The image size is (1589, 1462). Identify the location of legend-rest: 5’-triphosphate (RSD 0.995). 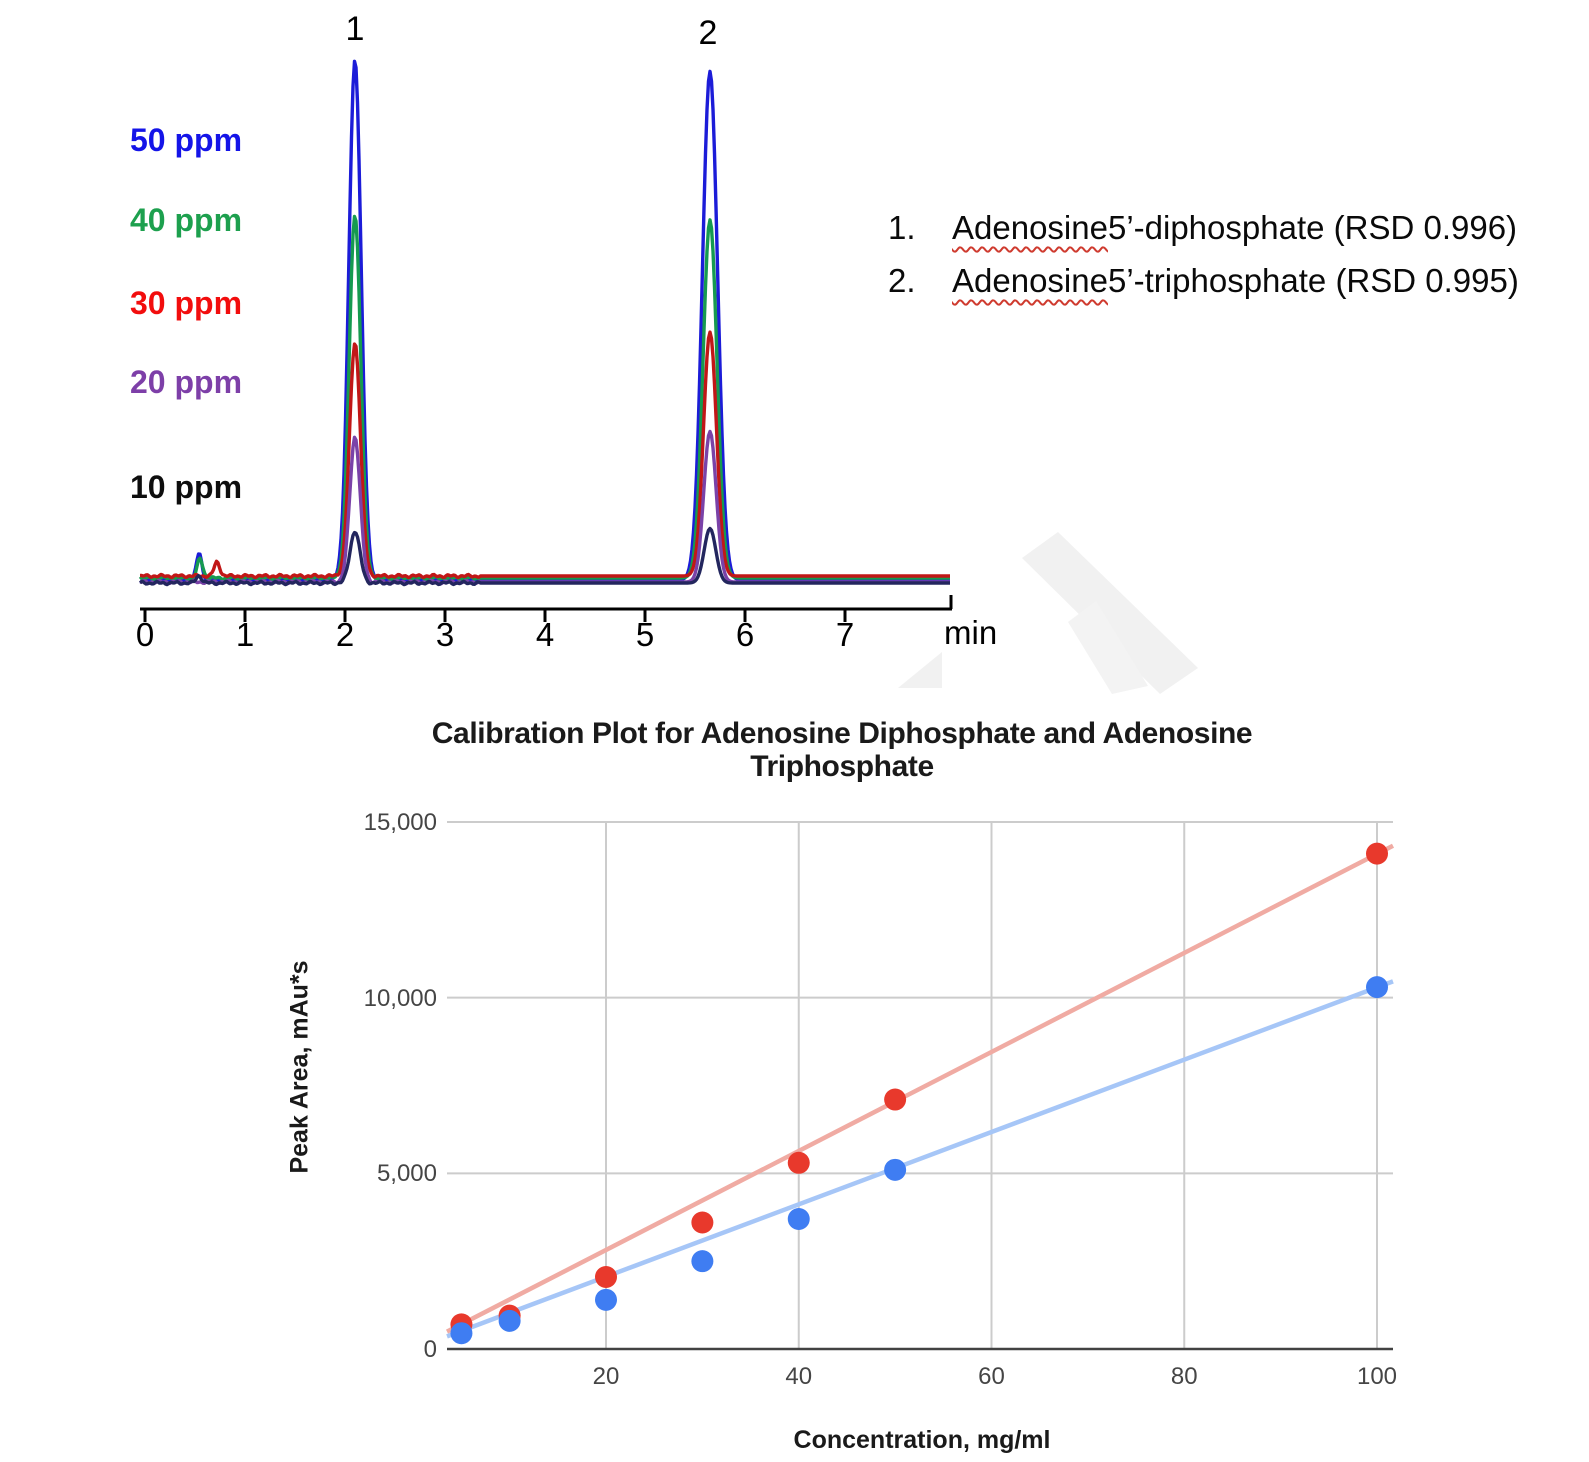
(1313, 280).